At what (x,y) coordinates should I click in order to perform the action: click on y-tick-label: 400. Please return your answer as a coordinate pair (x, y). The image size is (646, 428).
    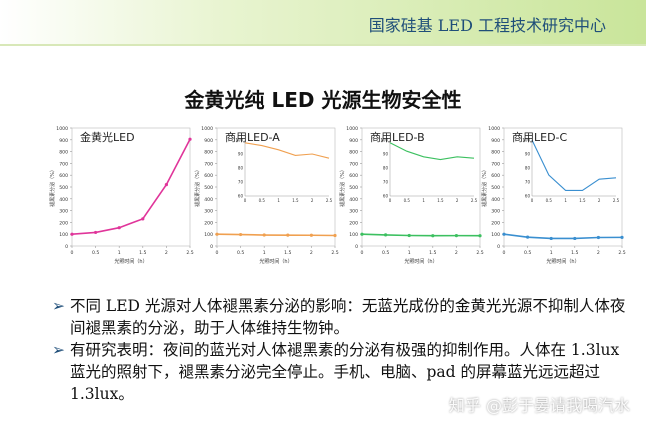
    Looking at the image, I should click on (208, 200).